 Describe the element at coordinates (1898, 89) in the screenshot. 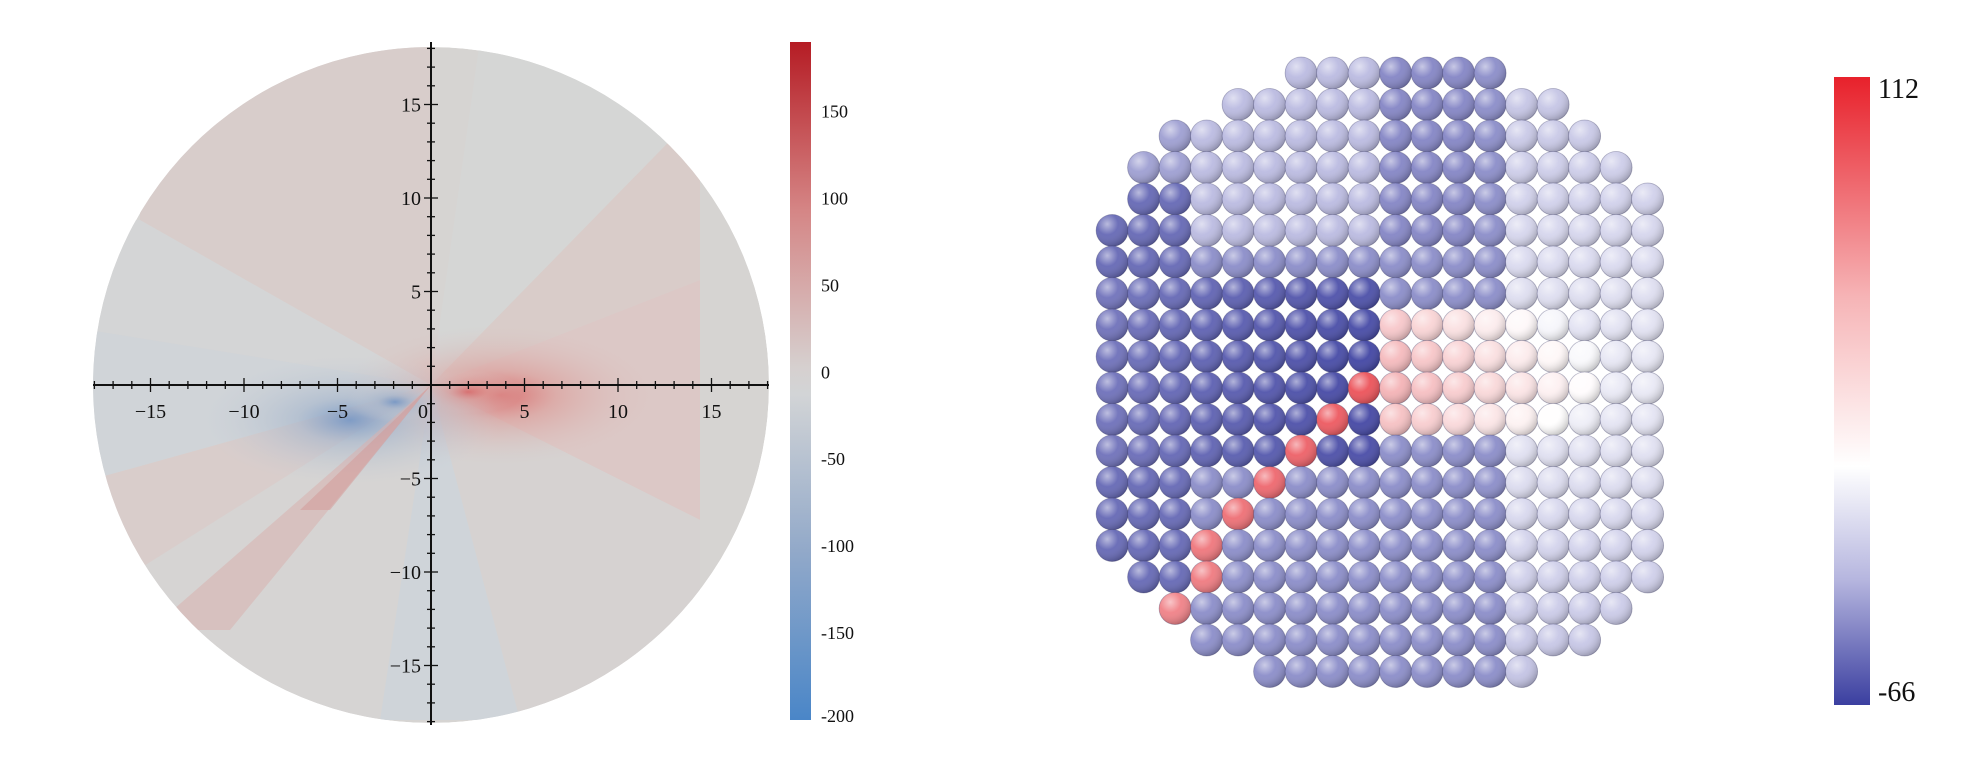

I see `colorbar-right-max-label: 112` at that location.